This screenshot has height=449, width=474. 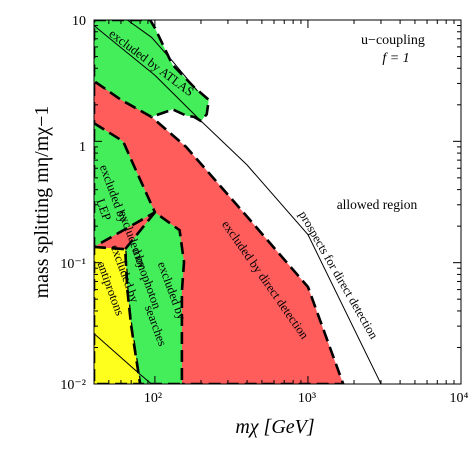 What do you see at coordinates (73, 385) in the screenshot?
I see `y-tick-label-0-01: 10⁻²` at bounding box center [73, 385].